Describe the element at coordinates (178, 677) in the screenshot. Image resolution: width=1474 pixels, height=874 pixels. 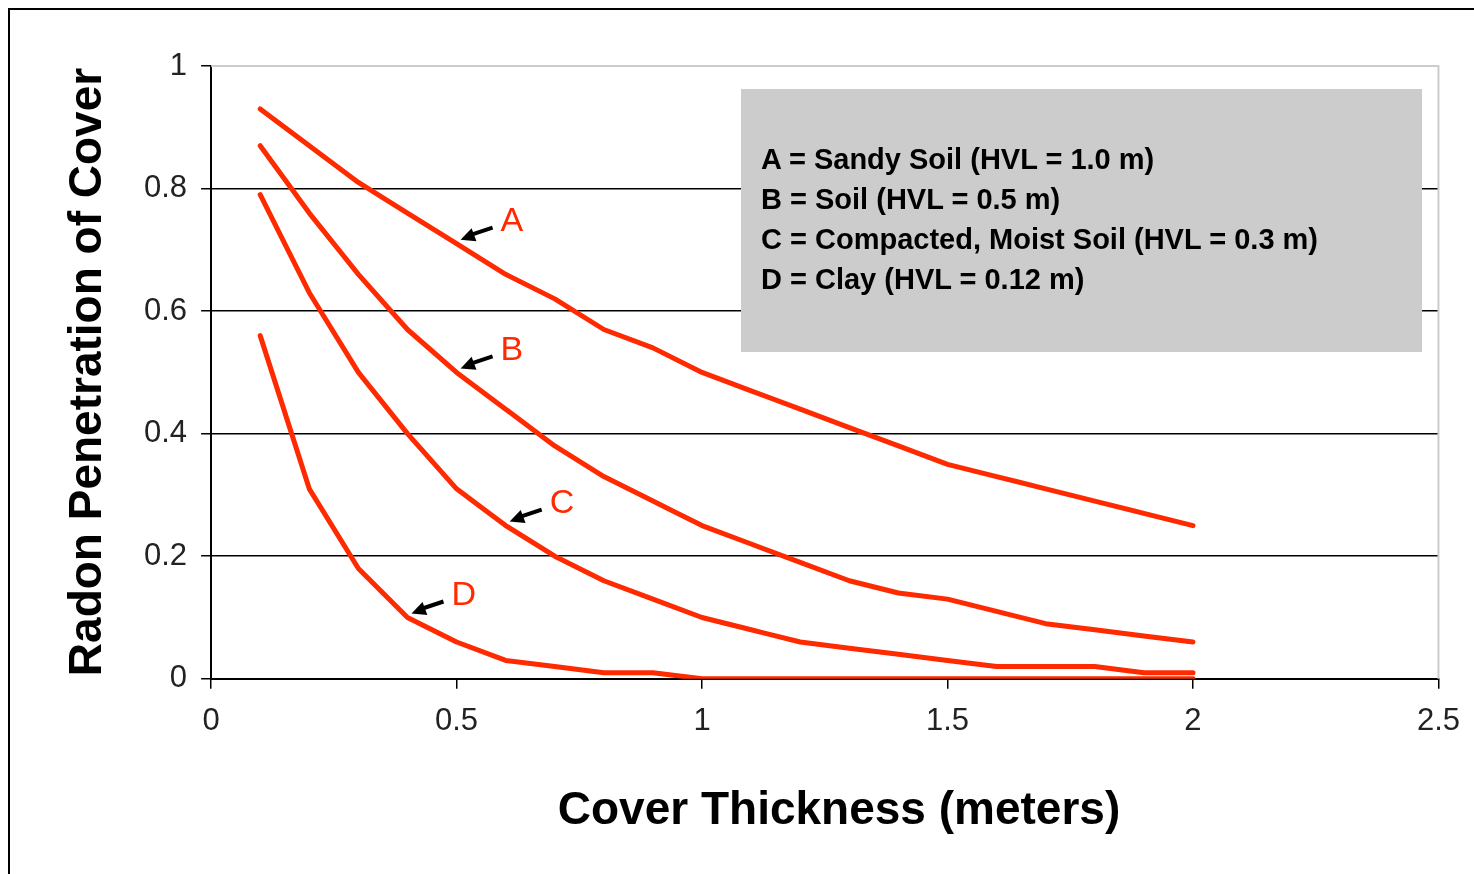
I see `y-tick-label: 0` at that location.